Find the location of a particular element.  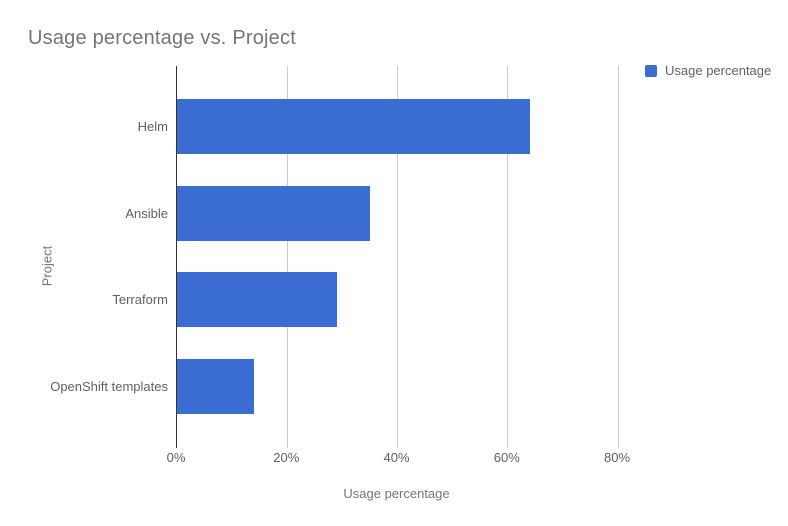

bar-openshift-templates is located at coordinates (216, 386).